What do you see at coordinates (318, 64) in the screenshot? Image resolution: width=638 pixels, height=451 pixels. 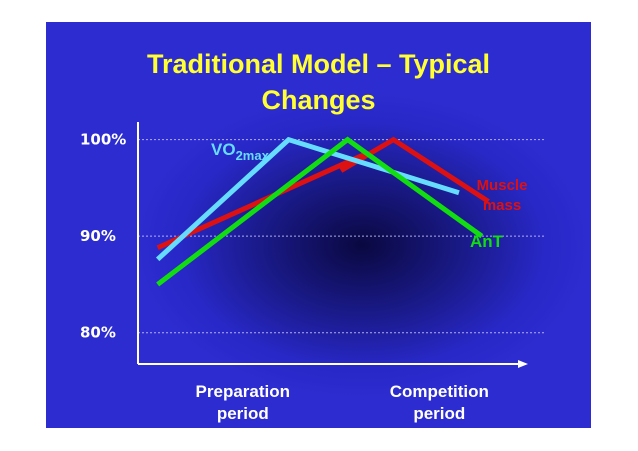 I see `slide-title-line-1: Traditional Model – Typical` at bounding box center [318, 64].